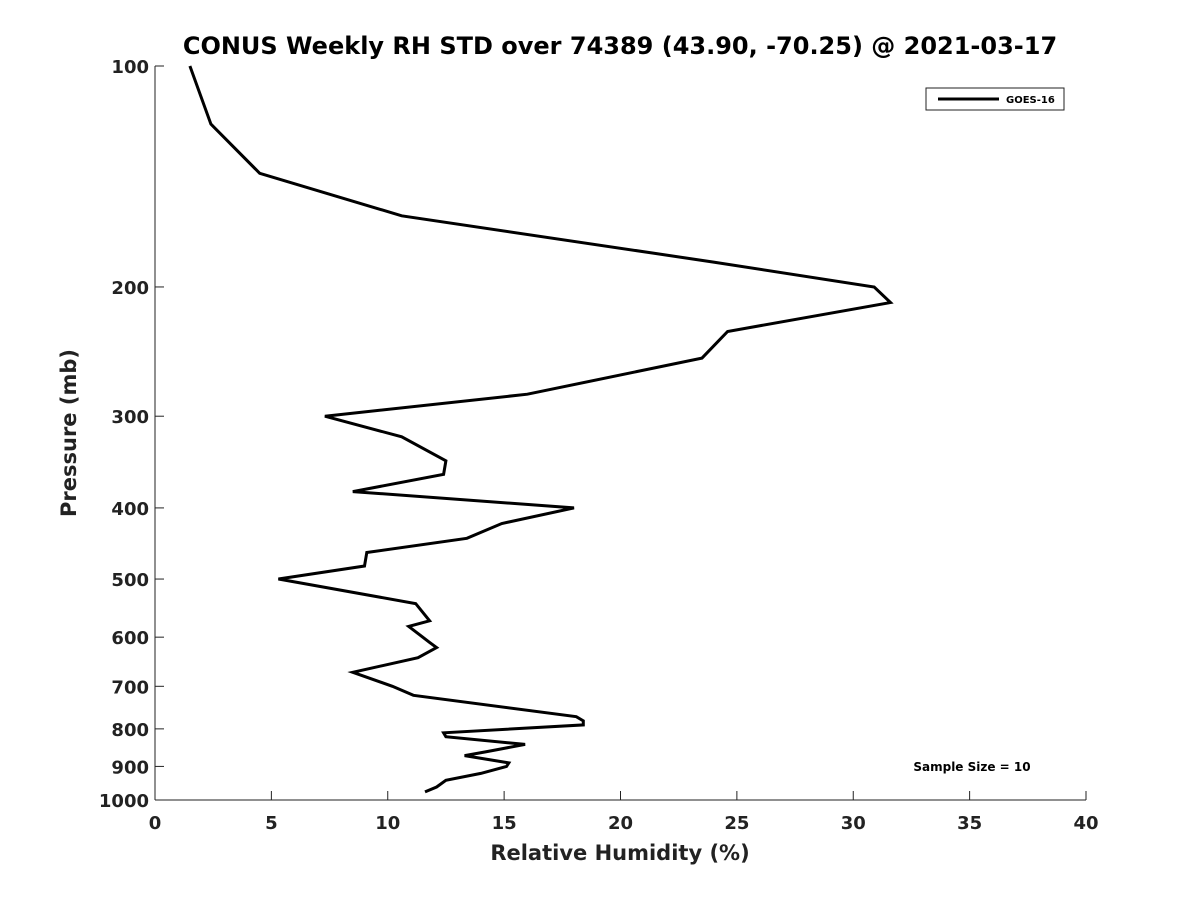 The width and height of the screenshot is (1200, 900). I want to click on y-tick-label: 600, so click(130, 638).